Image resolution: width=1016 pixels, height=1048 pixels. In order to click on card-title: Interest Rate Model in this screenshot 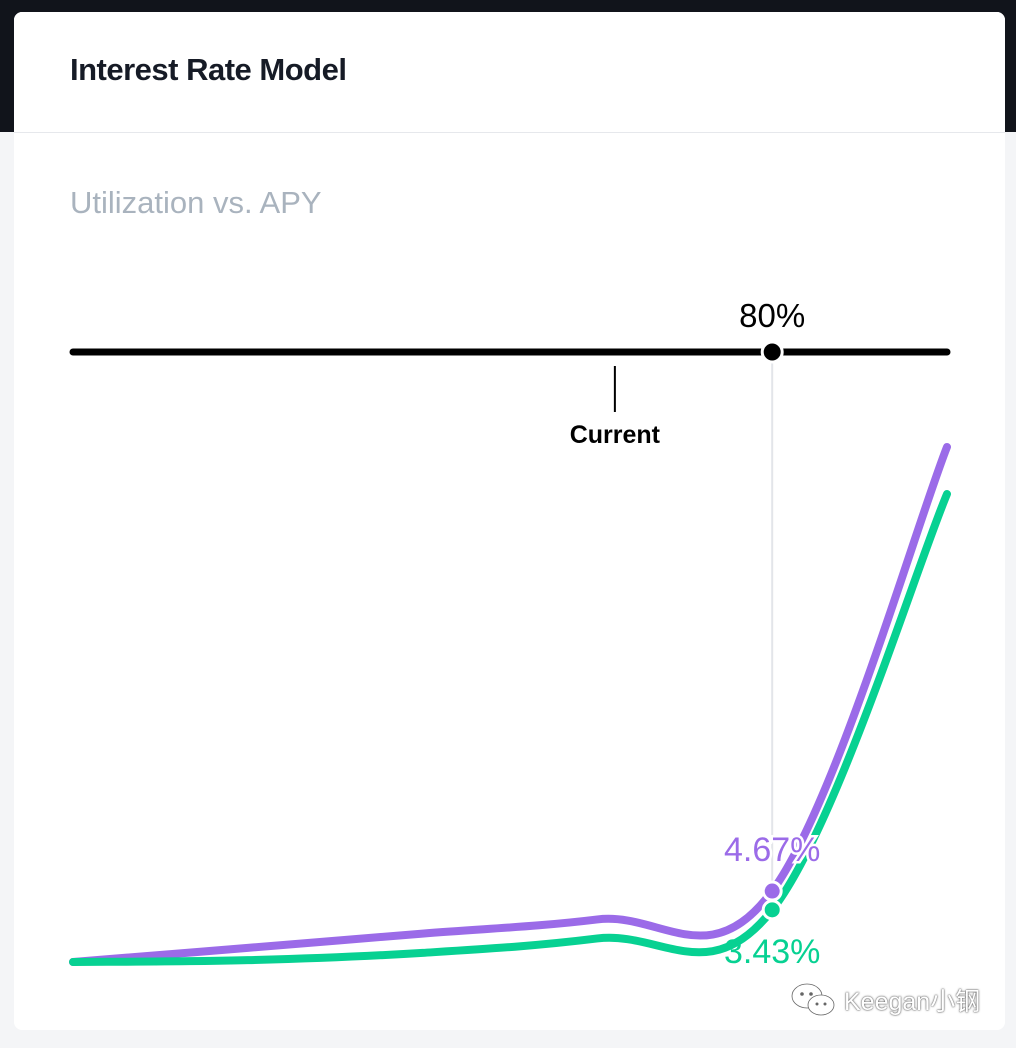, I will do `click(208, 69)`.